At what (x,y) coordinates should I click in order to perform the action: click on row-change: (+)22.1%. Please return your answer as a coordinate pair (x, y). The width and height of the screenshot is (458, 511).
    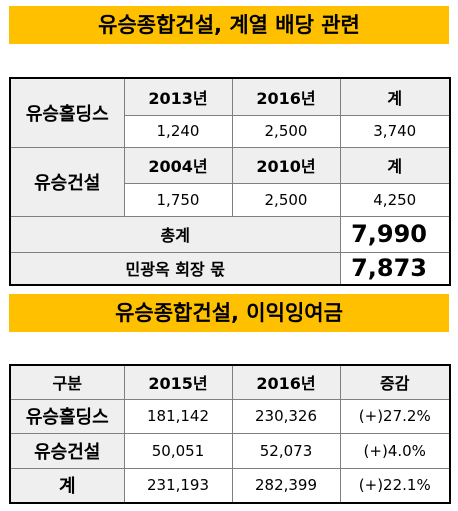
    Looking at the image, I should click on (395, 485).